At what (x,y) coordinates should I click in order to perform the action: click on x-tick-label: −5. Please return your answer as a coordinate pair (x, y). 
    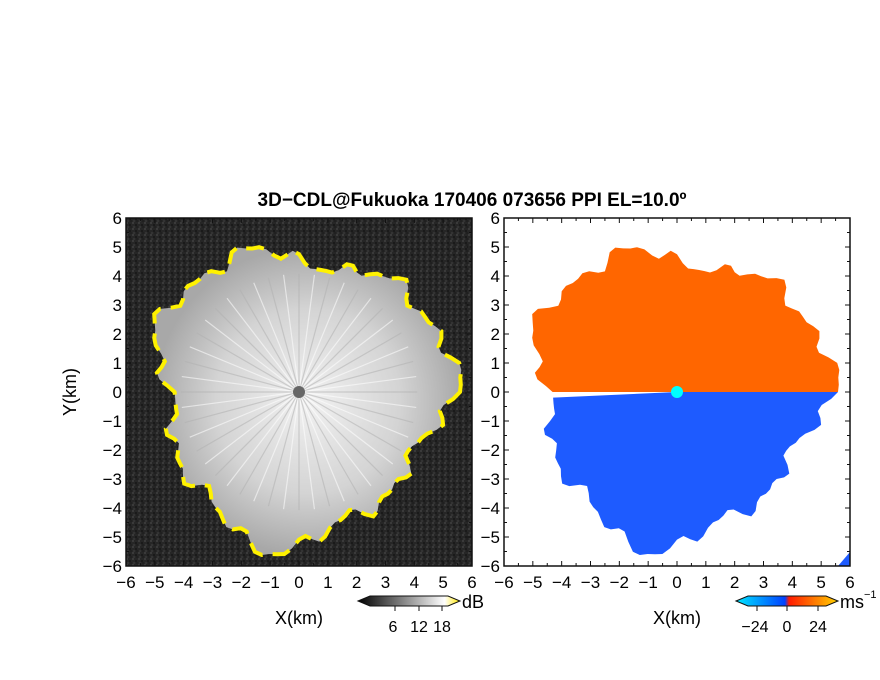
    Looking at the image, I should click on (154, 582).